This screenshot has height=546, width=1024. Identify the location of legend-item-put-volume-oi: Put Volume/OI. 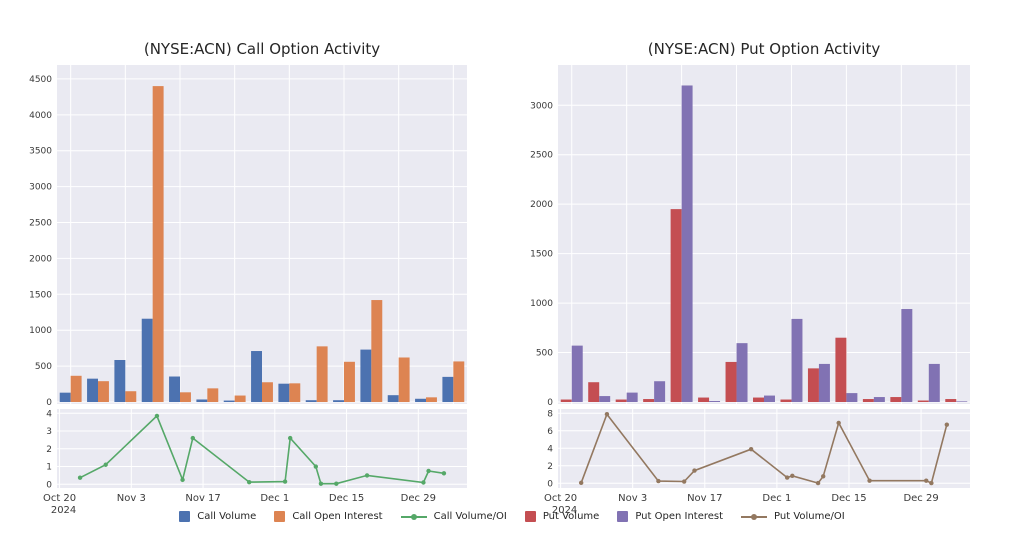
(793, 516).